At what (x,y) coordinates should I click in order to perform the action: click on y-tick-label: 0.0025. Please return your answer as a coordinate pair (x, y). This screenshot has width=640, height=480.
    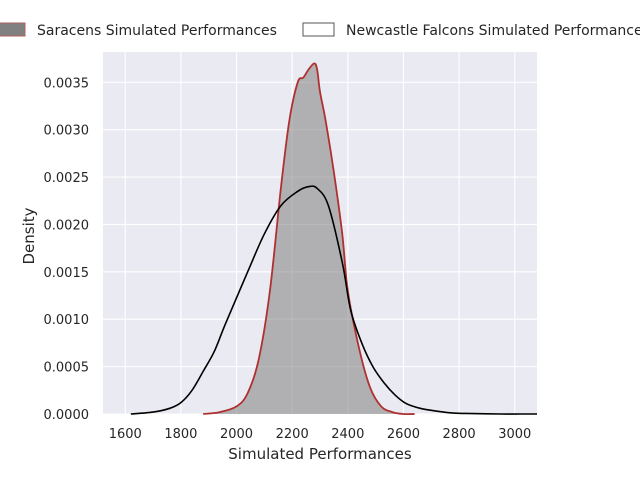
    Looking at the image, I should click on (67, 178).